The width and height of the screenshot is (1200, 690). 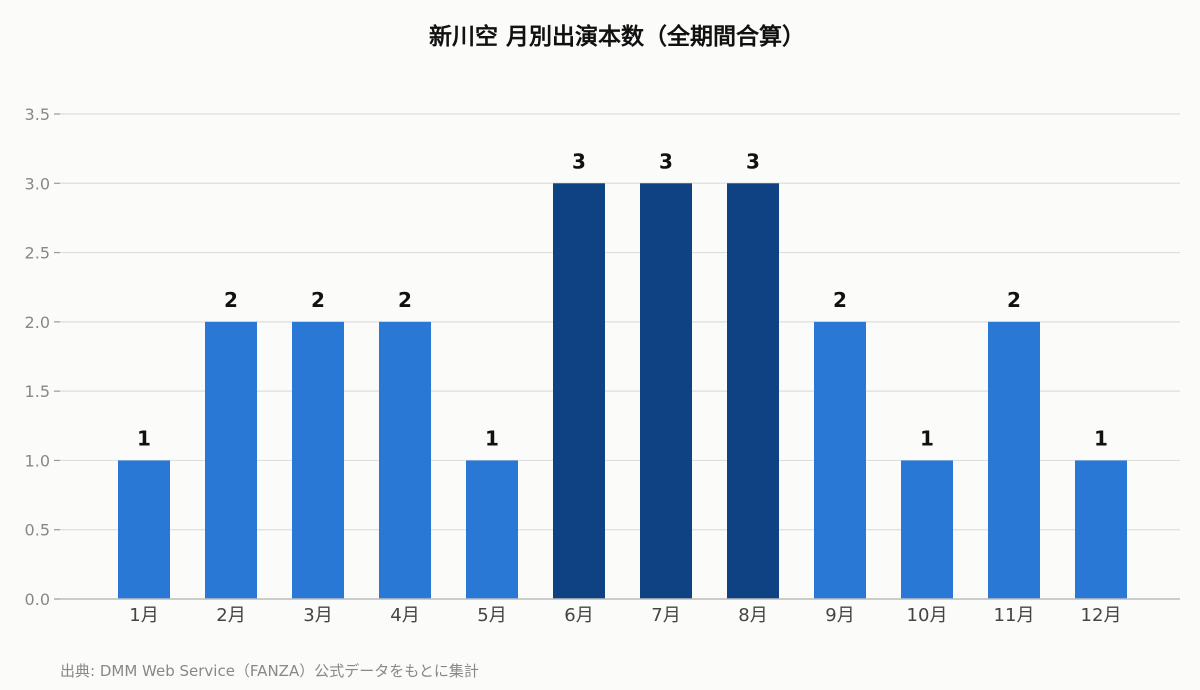 What do you see at coordinates (665, 615) in the screenshot?
I see `x-tick-label: 7月` at bounding box center [665, 615].